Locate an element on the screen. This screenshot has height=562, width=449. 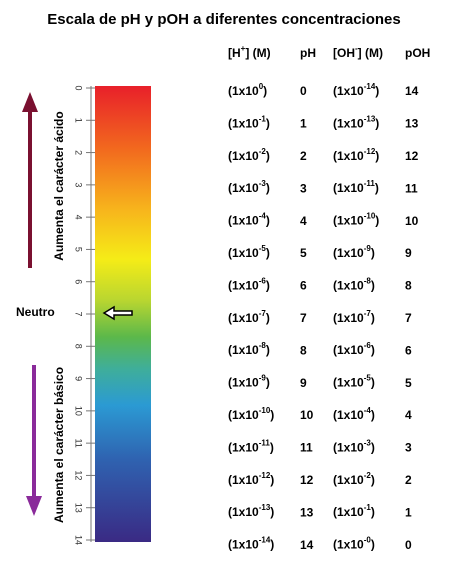
h-concentration: (1x10⁻⁹) is located at coordinates (249, 382).